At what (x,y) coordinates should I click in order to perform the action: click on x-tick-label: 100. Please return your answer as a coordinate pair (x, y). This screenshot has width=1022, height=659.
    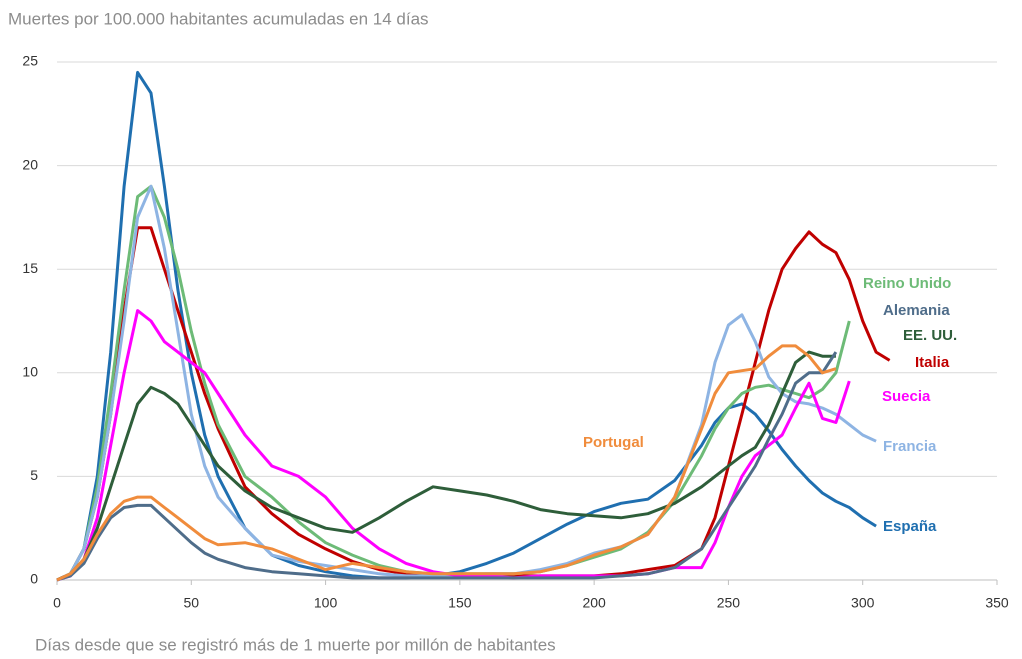
    Looking at the image, I should click on (326, 603).